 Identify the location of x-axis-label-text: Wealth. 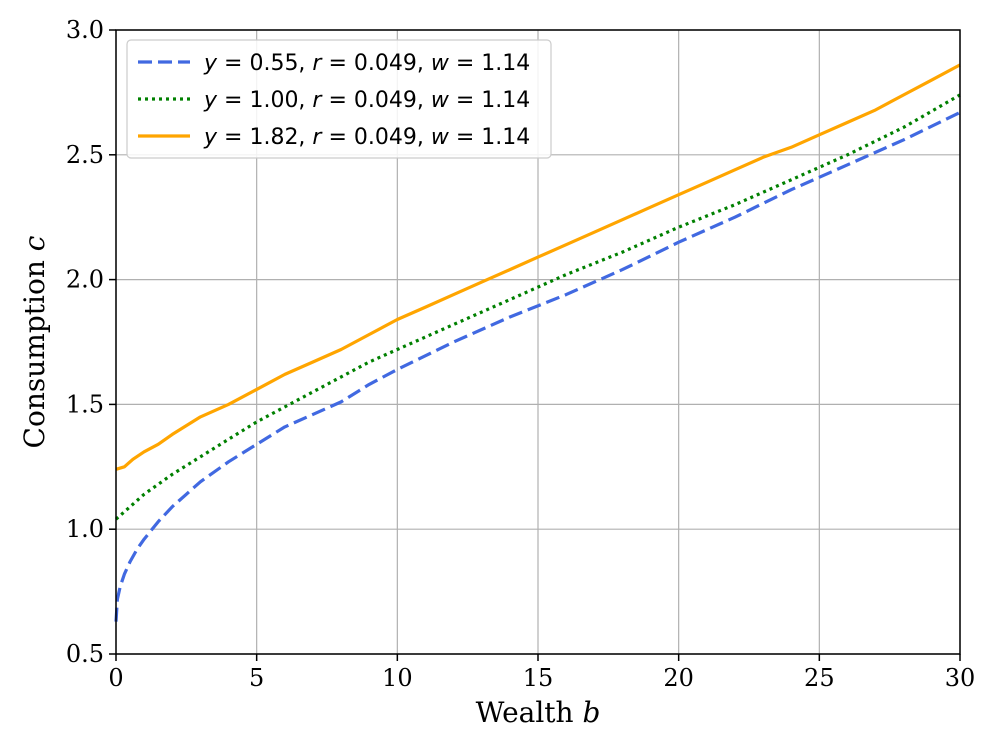
(525, 712).